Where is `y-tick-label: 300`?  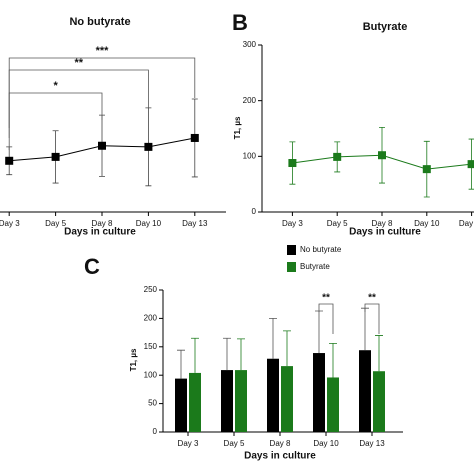 y-tick-label: 300 is located at coordinates (250, 44).